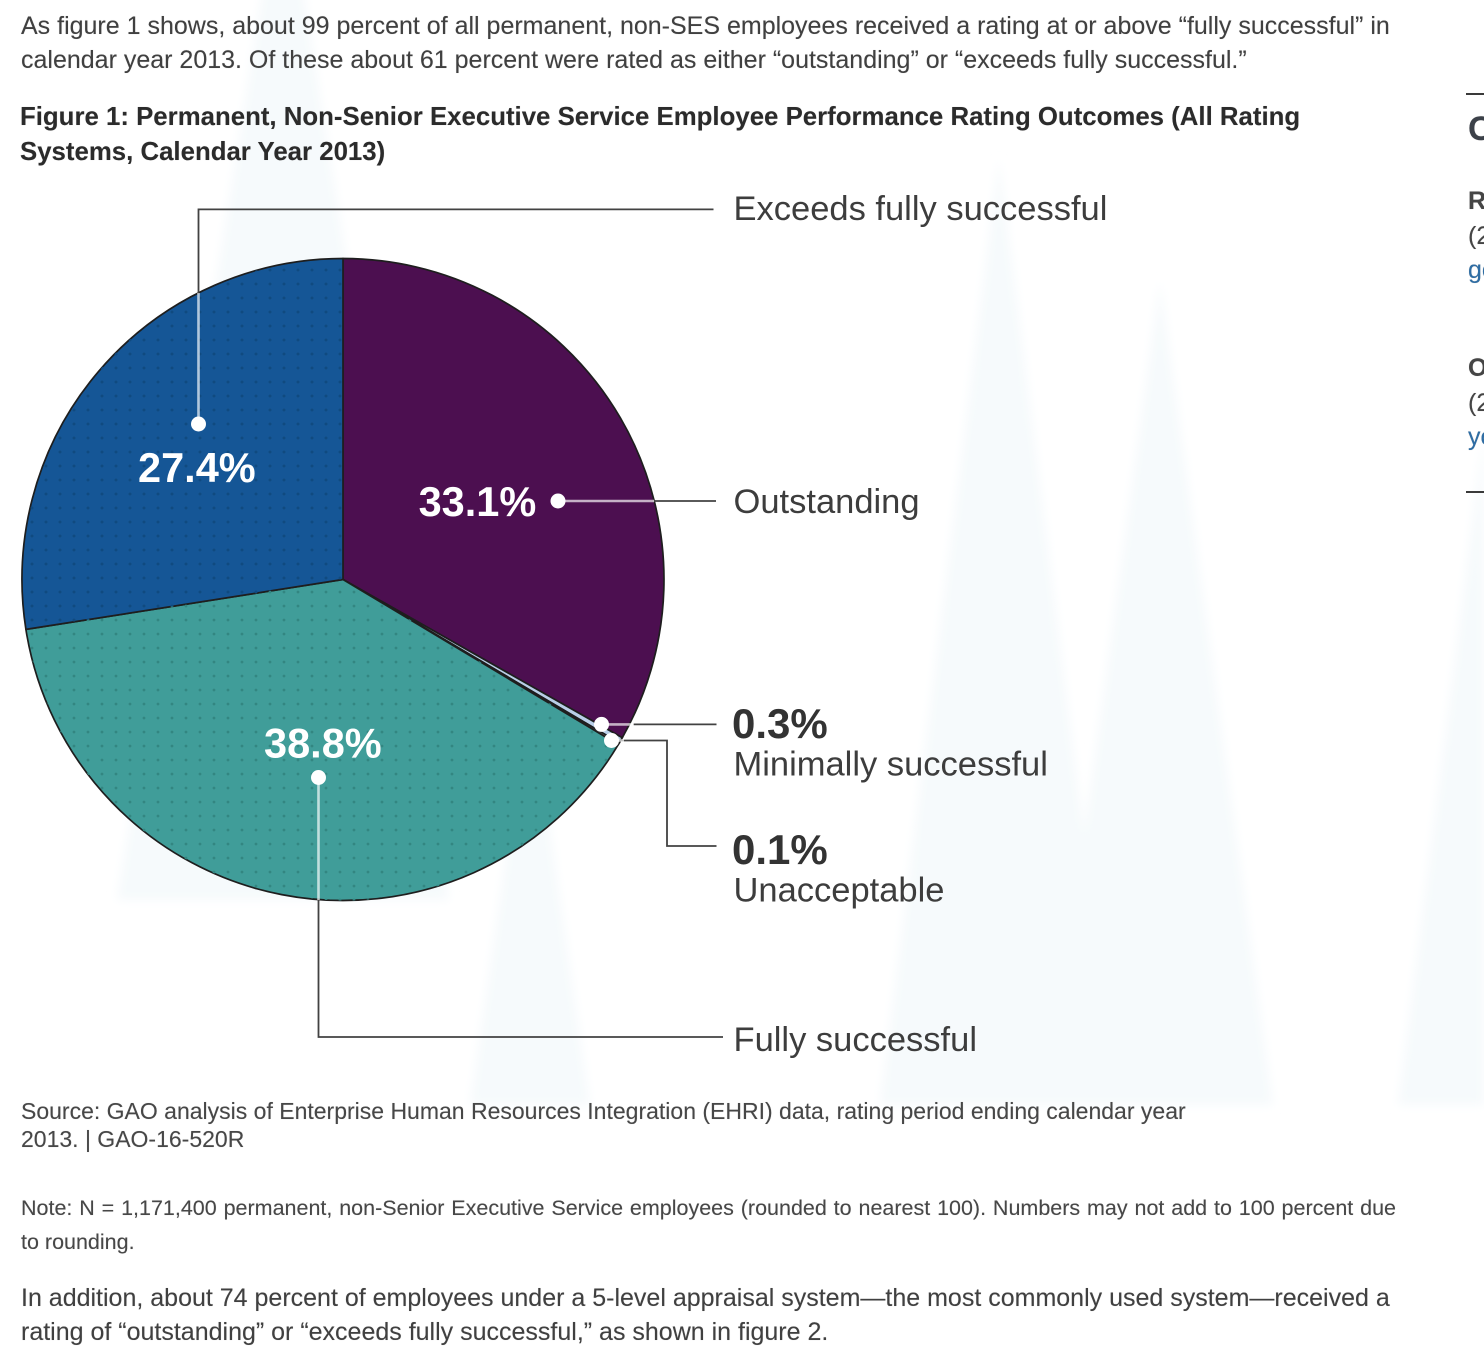  I want to click on svg-text: Fully successful, so click(856, 1040).